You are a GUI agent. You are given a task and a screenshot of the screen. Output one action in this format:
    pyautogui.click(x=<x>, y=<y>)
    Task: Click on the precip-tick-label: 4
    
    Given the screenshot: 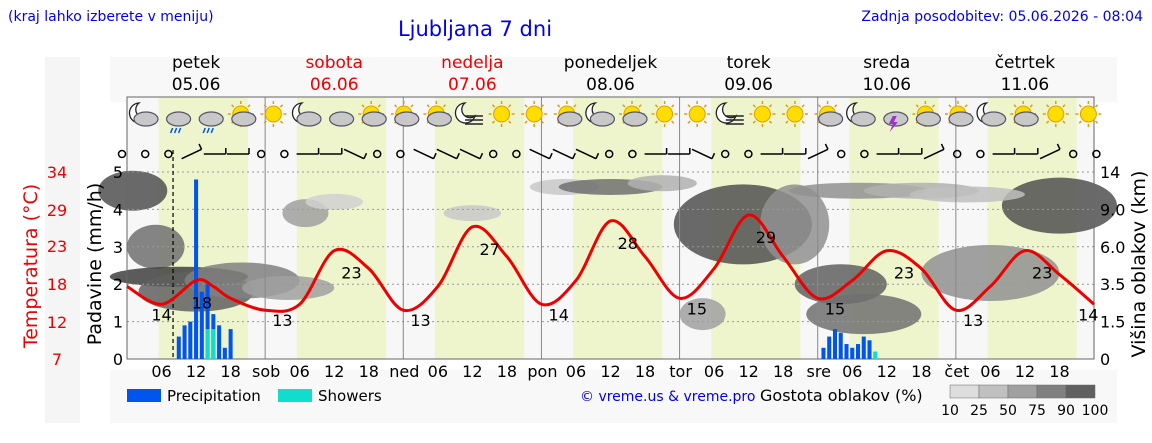 What is the action you would take?
    pyautogui.click(x=118, y=209)
    